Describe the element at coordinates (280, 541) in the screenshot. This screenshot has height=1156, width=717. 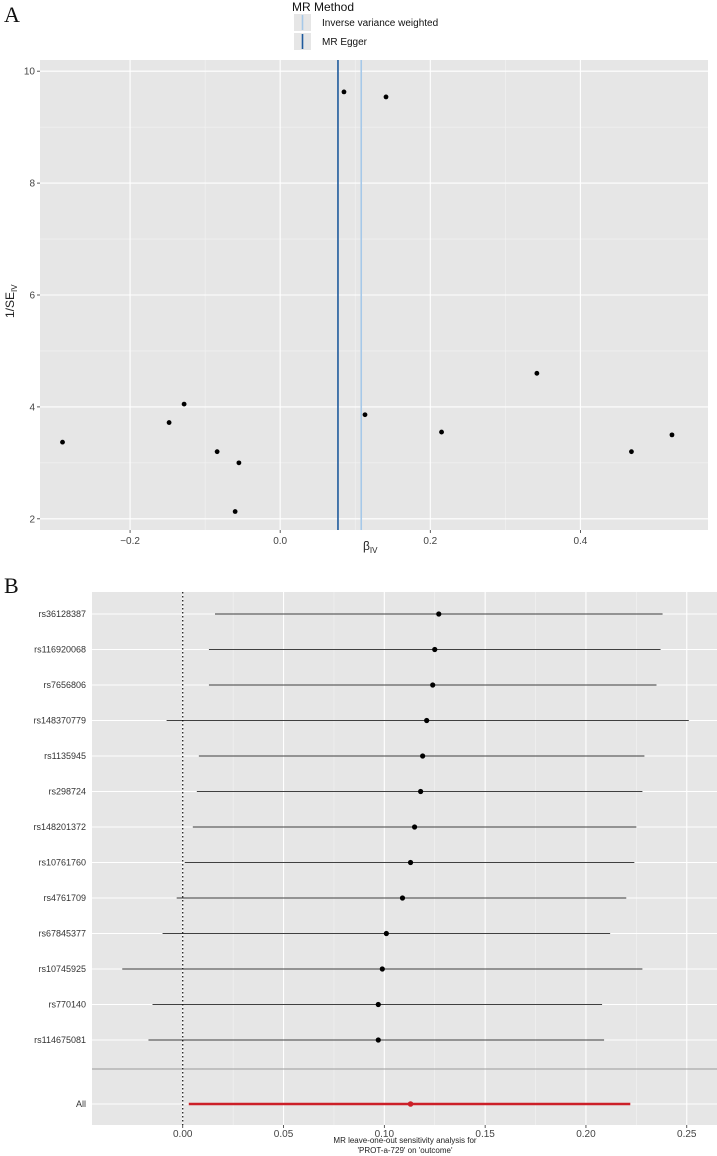
I see `x-tick-label-a: 0.0` at that location.